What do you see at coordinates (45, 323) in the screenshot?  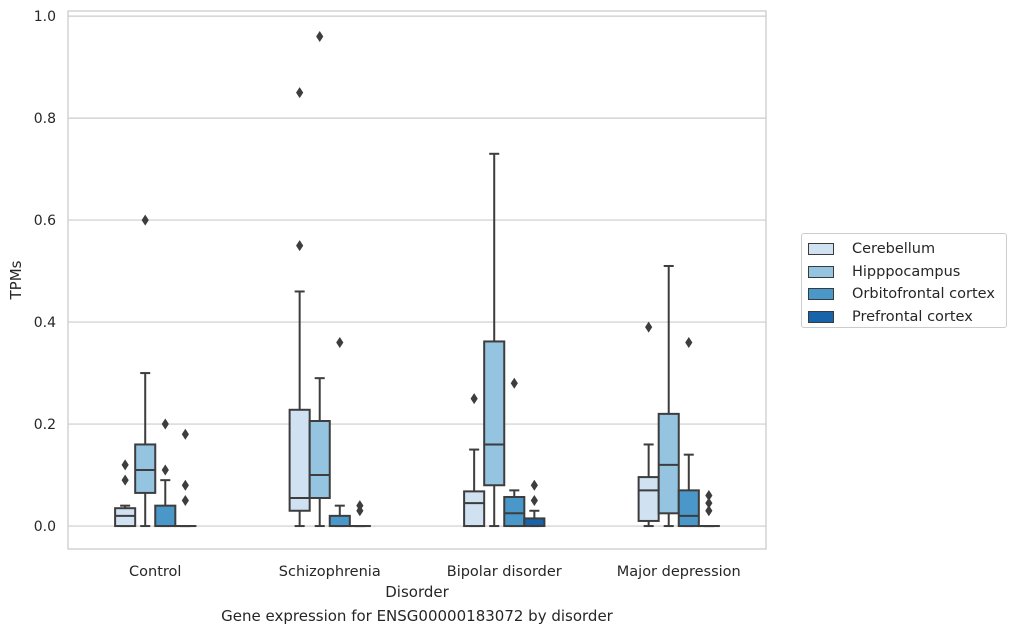 I see `y-tick-label: 0.4` at bounding box center [45, 323].